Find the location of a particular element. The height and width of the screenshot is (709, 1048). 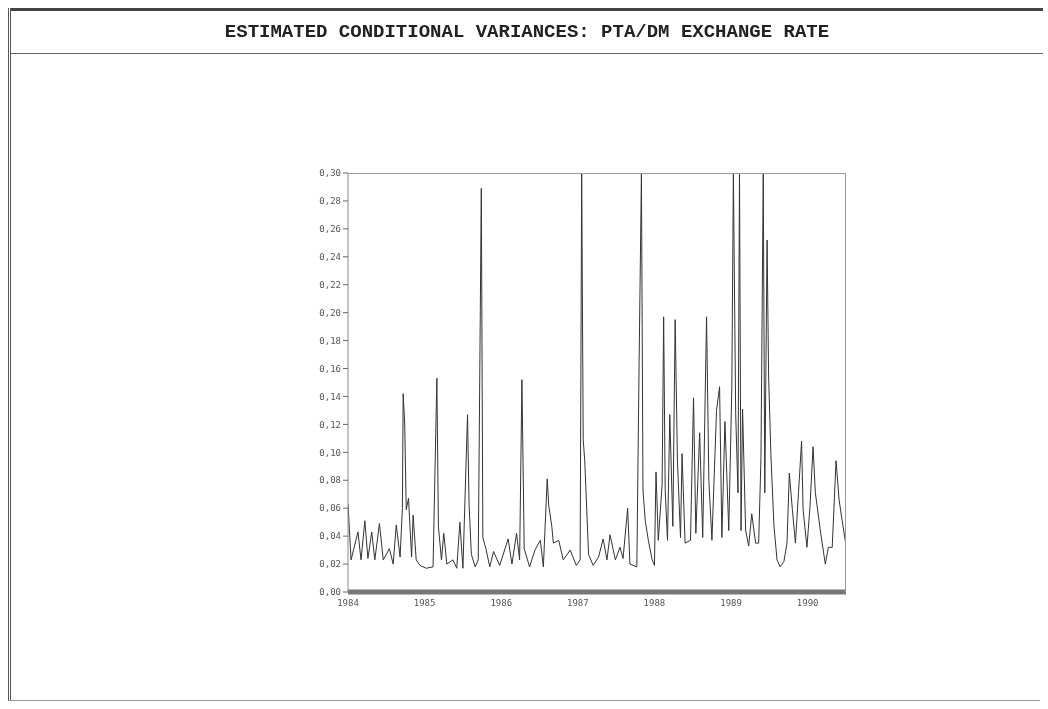

x-tick-label: 1984 is located at coordinates (348, 603).